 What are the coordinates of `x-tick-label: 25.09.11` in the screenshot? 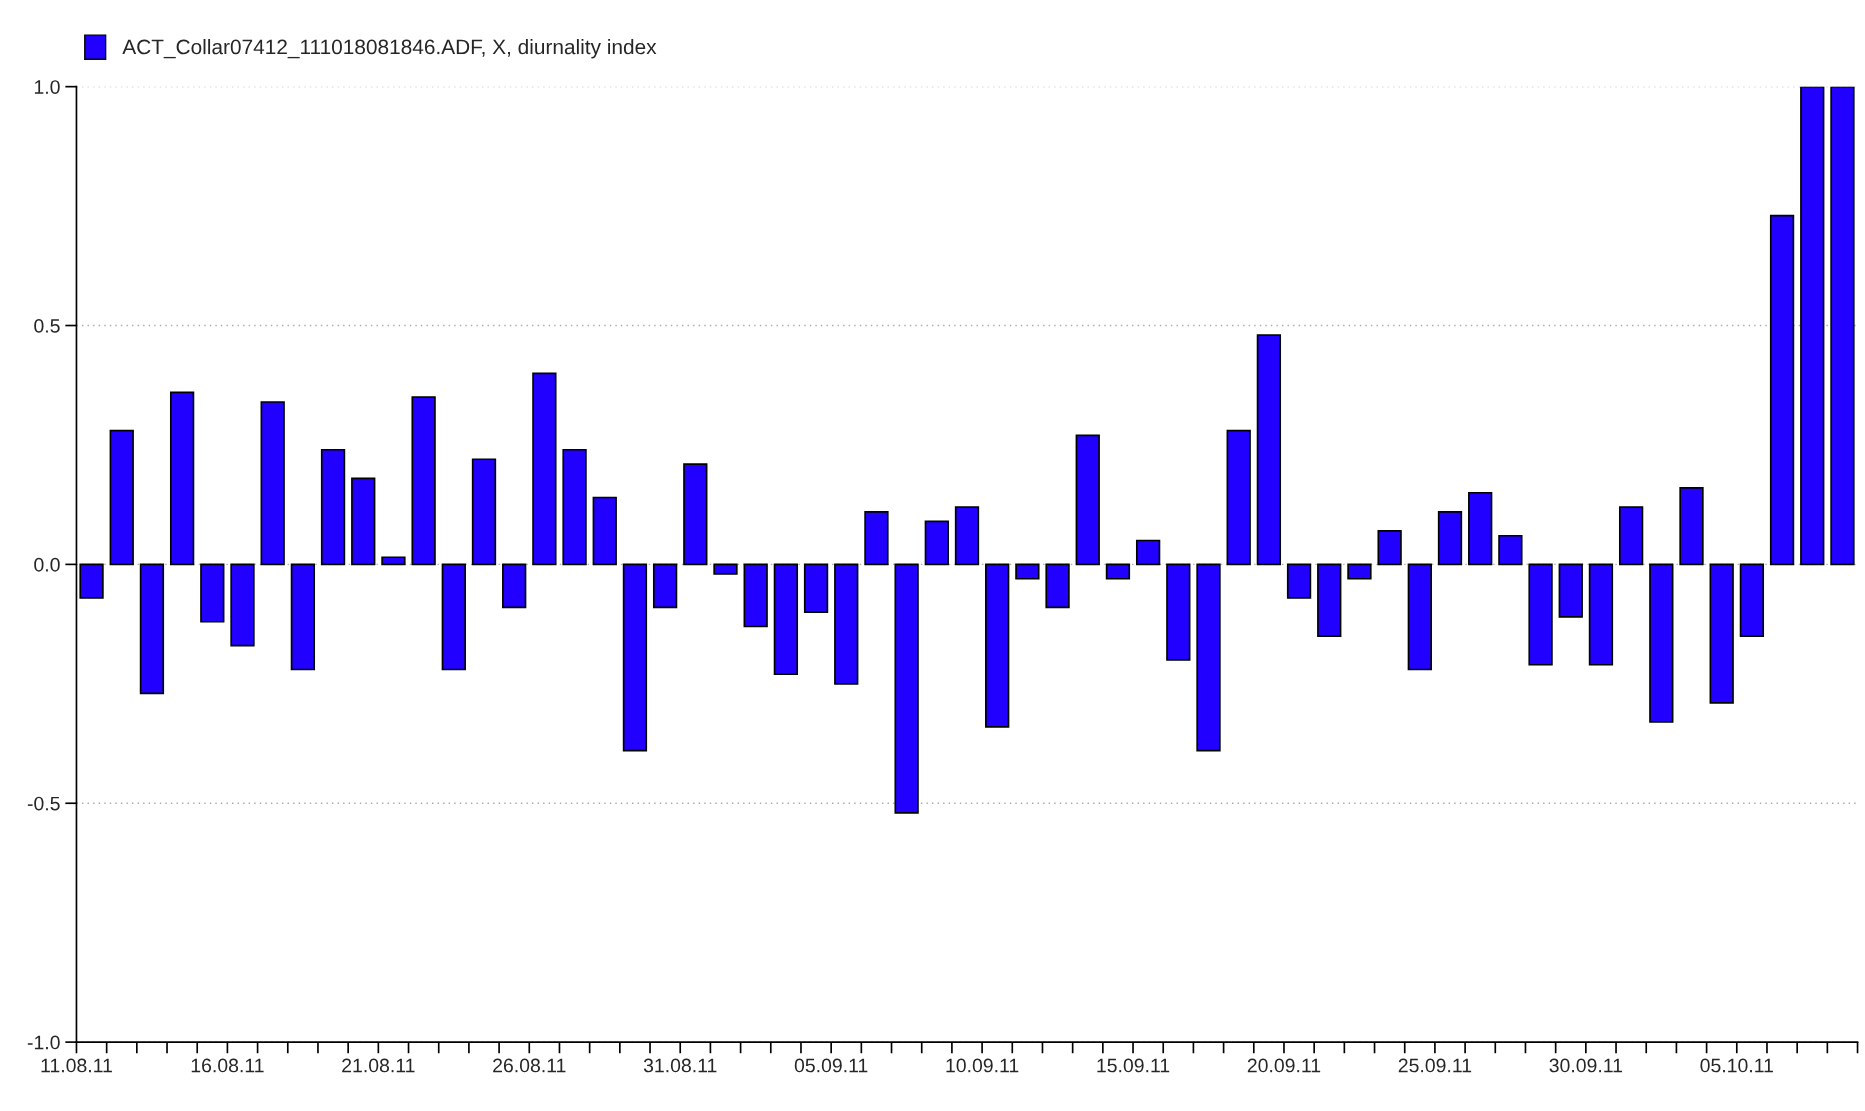 It's located at (1435, 1065).